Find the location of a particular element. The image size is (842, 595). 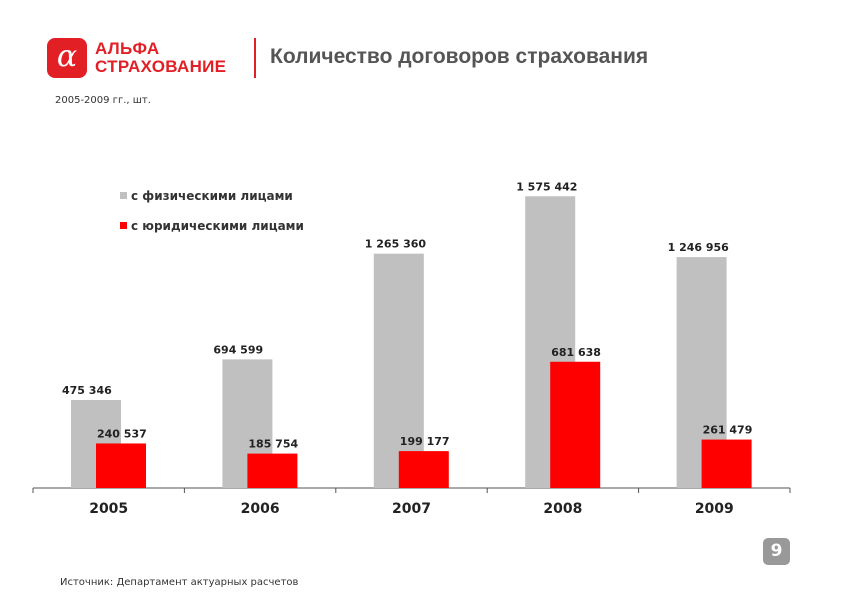

data-label-legal-entities-2005: 240 537 is located at coordinates (122, 433).